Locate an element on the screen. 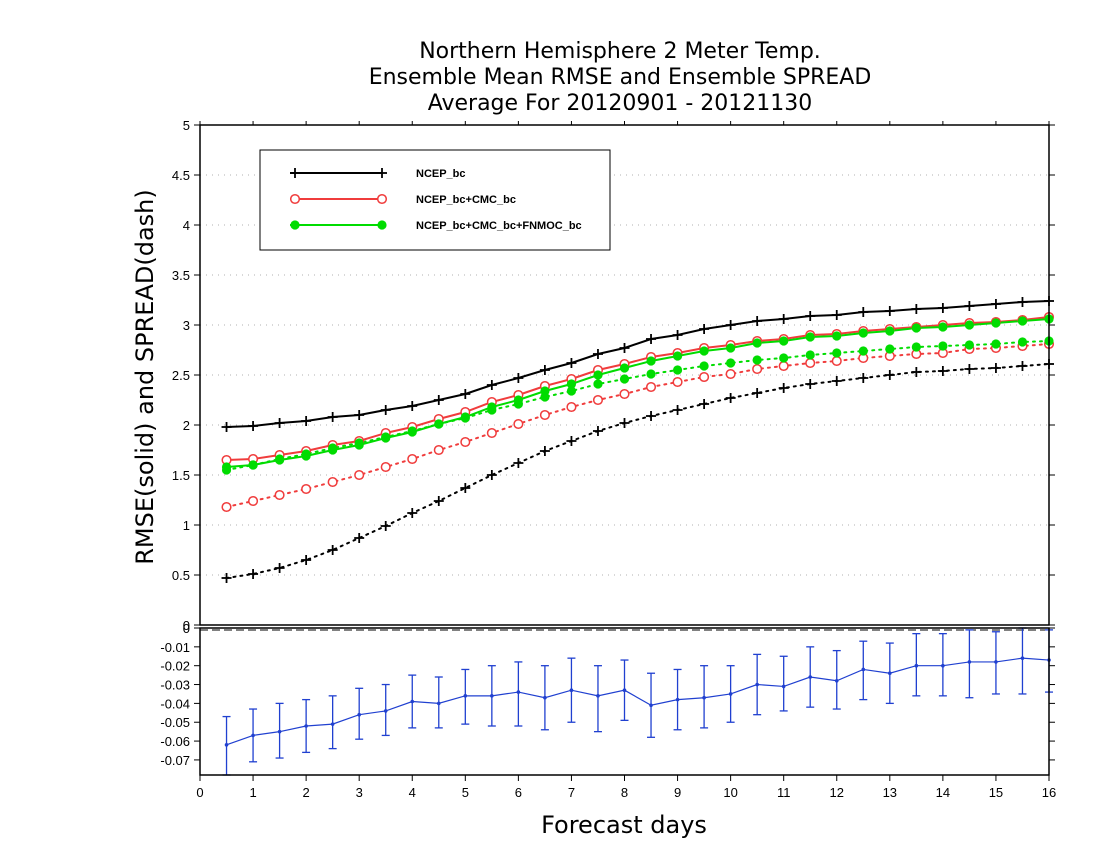  x-tick-label: 9 is located at coordinates (677, 792).